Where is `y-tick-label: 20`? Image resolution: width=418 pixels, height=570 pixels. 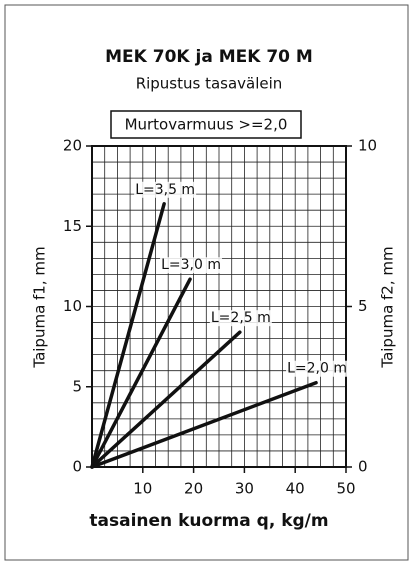 y-tick-label: 20 is located at coordinates (72, 146).